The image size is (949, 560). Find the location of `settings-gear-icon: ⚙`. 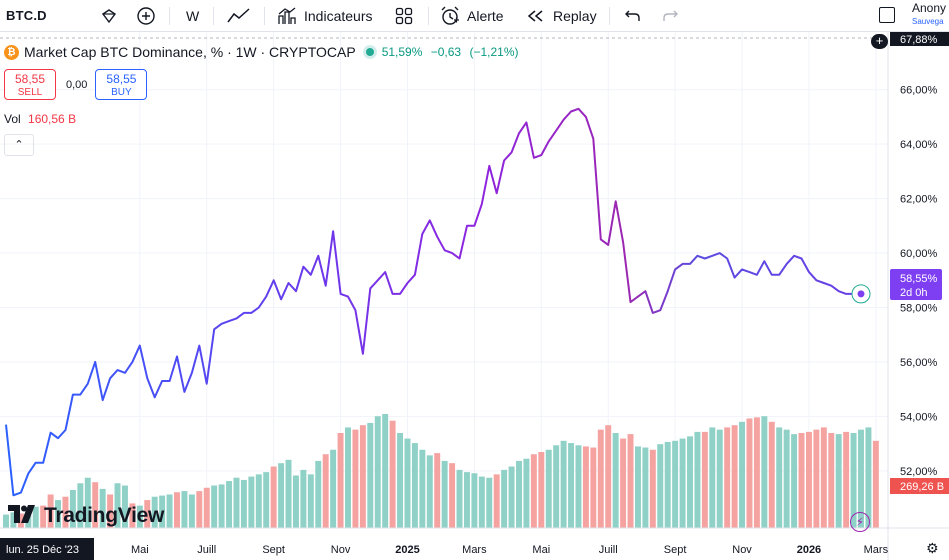

settings-gear-icon: ⚙ is located at coordinates (932, 548).